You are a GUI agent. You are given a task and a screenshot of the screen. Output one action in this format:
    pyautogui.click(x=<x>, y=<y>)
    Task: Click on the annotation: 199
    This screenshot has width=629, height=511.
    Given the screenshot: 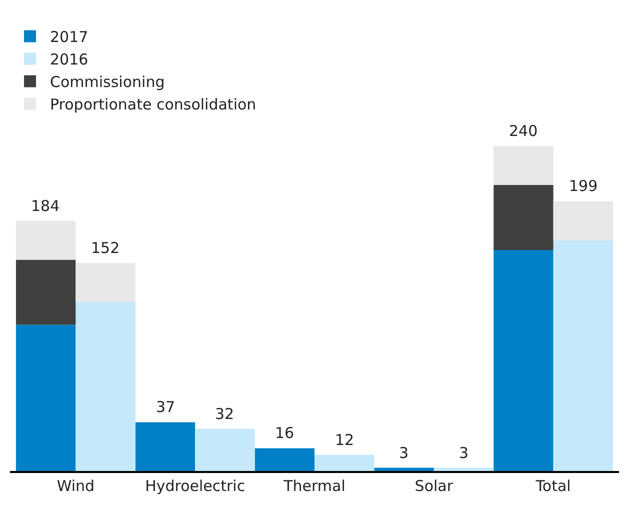 What is the action you would take?
    pyautogui.click(x=583, y=186)
    